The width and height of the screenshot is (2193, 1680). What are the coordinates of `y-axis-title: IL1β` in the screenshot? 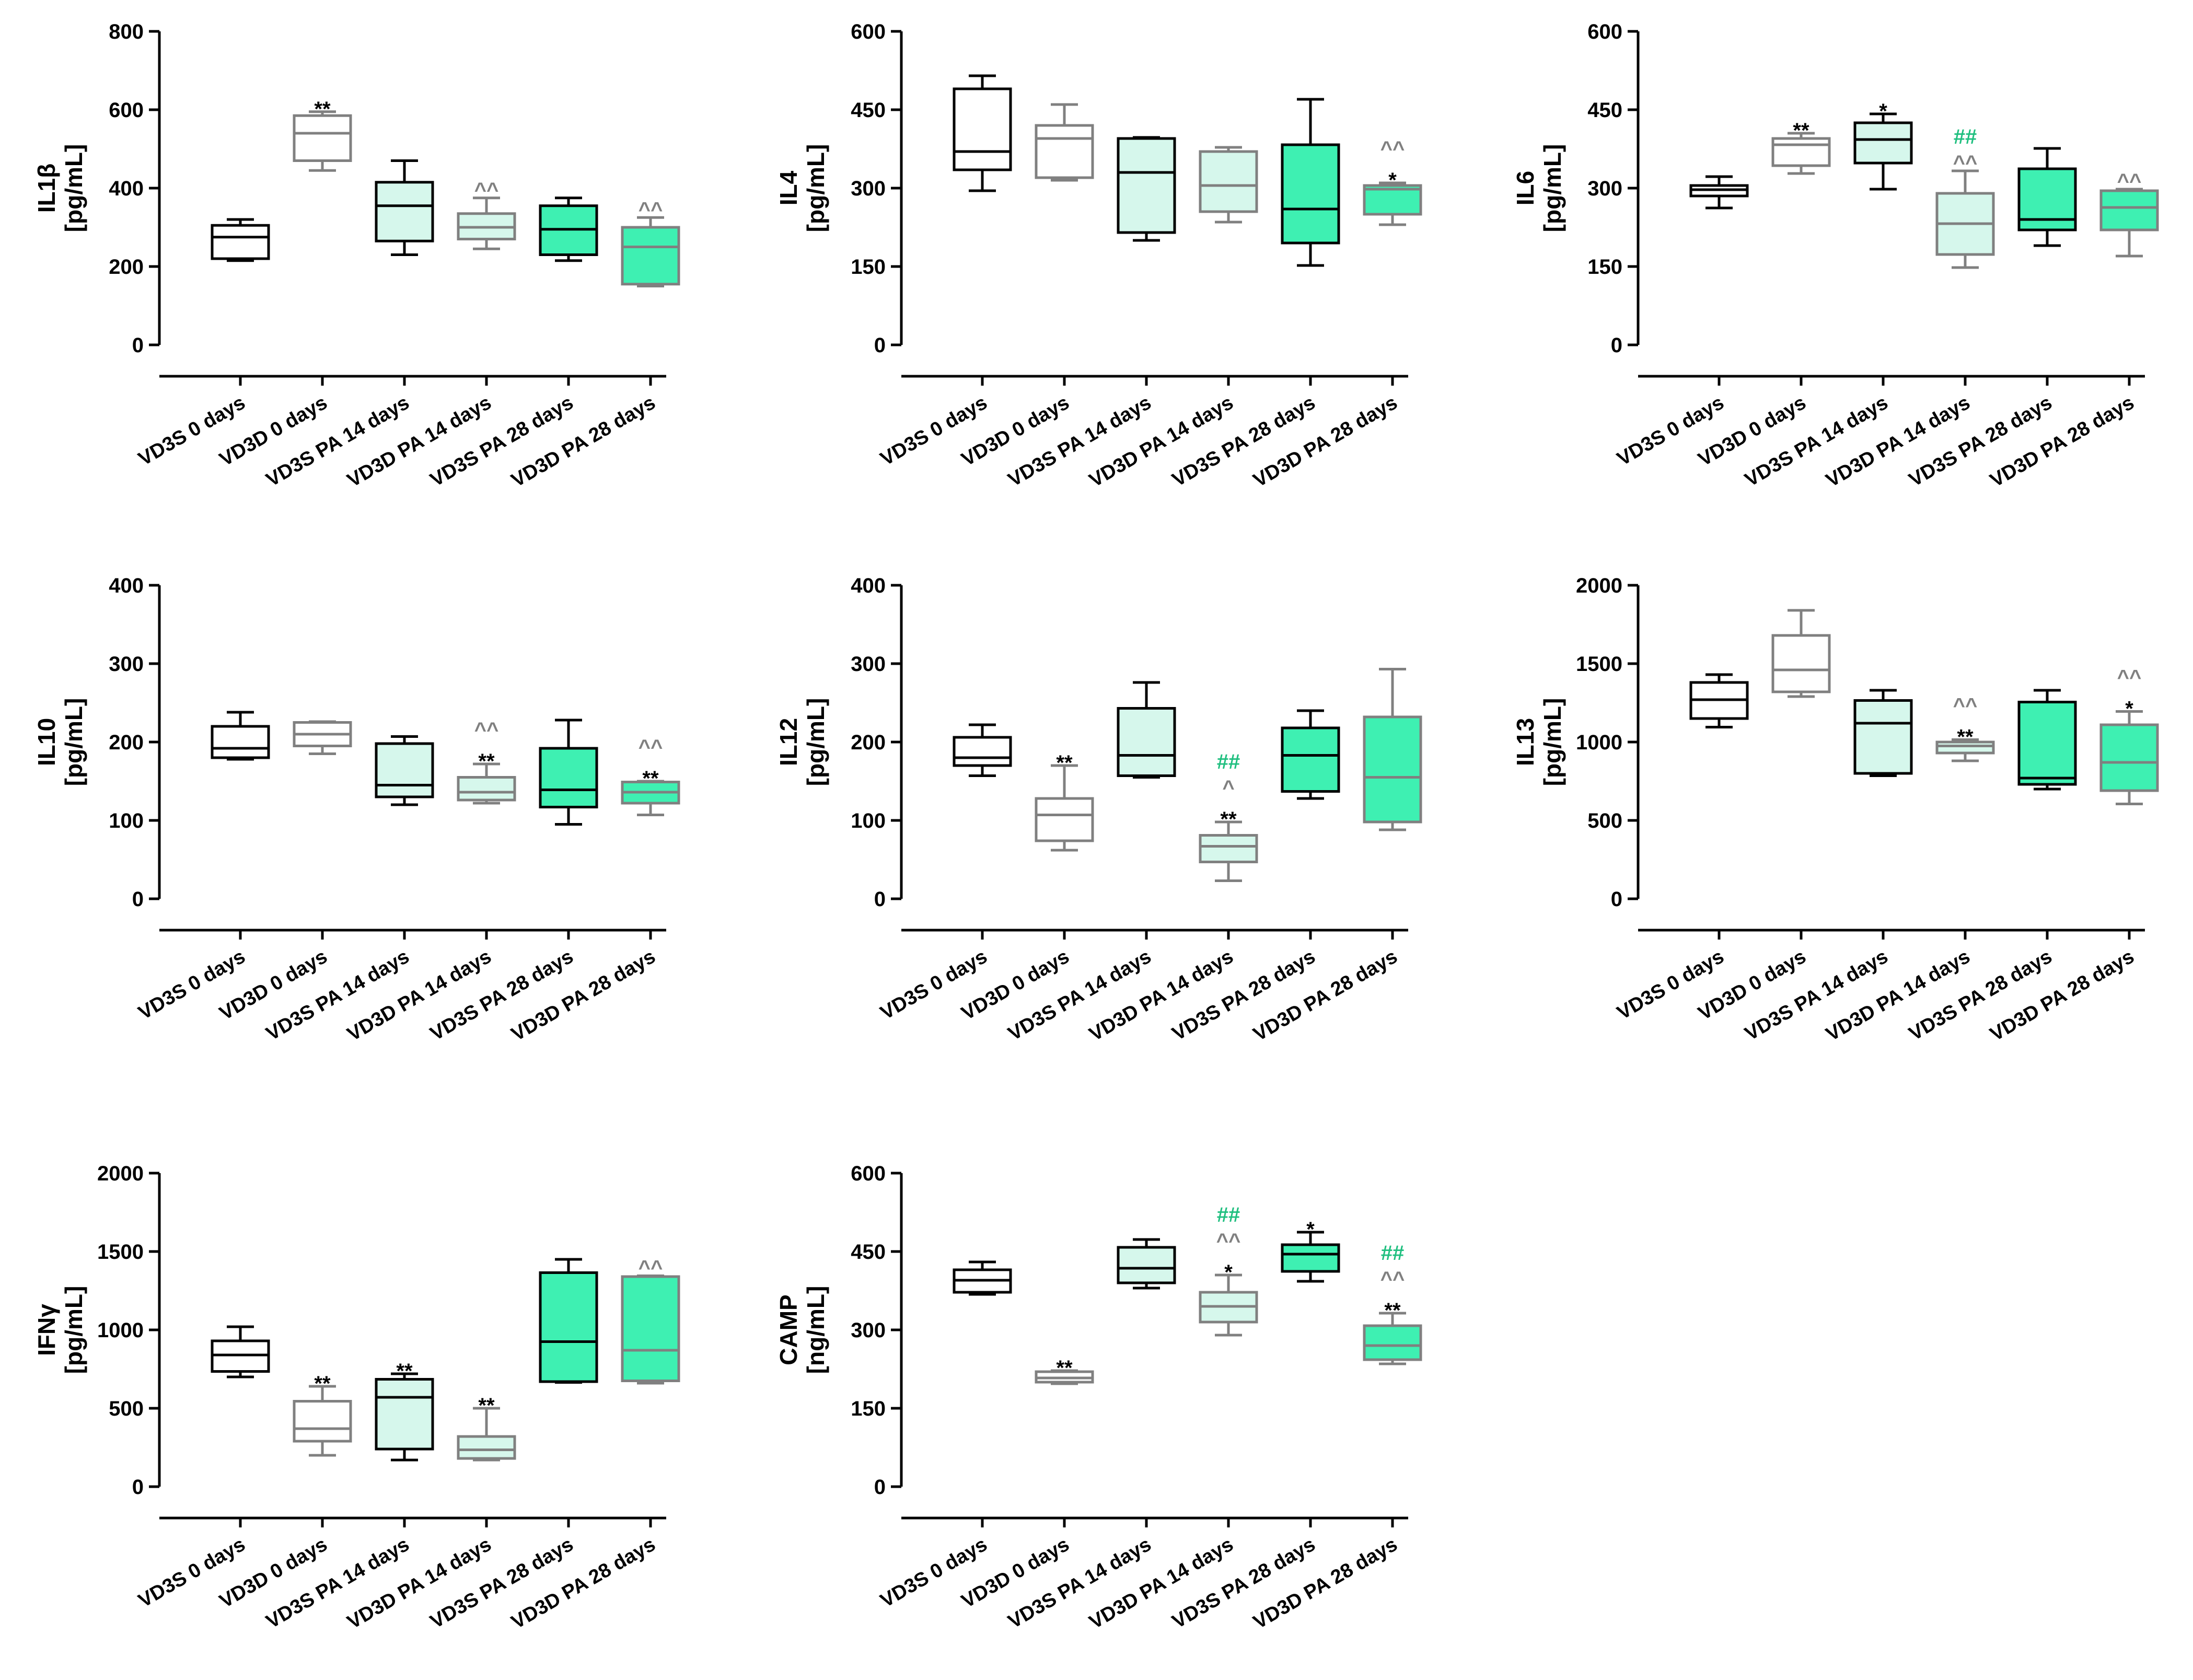 It's located at (47, 188).